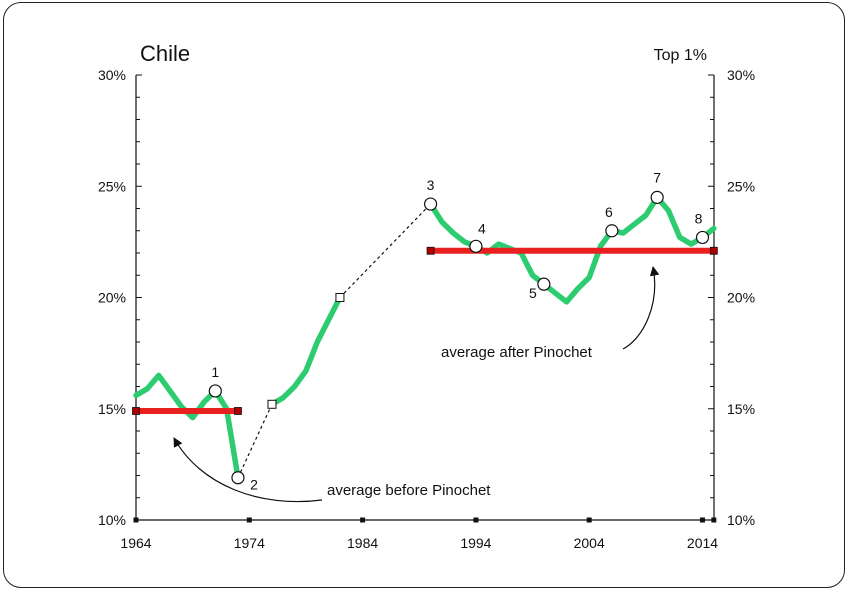  Describe the element at coordinates (112, 409) in the screenshot. I see `y-tick-label-left: 15%` at that location.